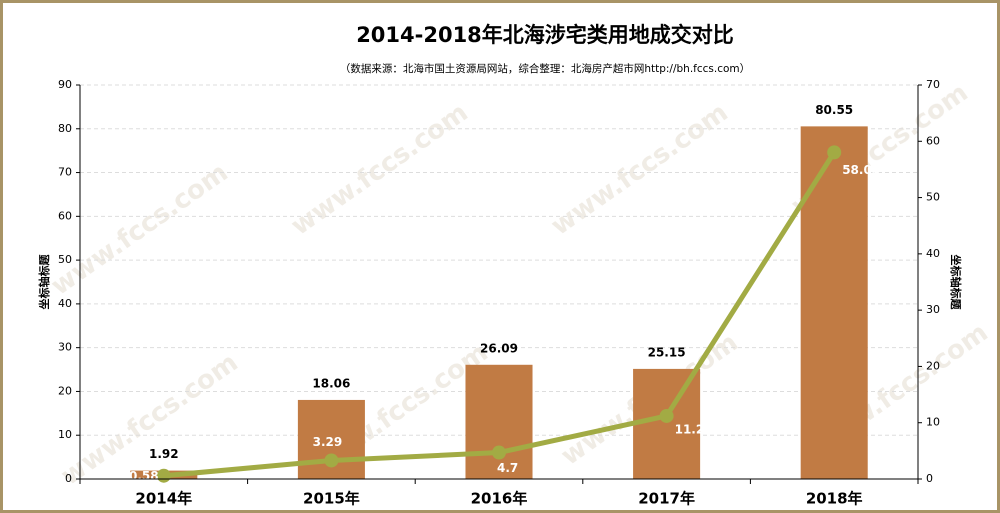 The width and height of the screenshot is (1000, 513). Describe the element at coordinates (933, 422) in the screenshot. I see `y2-tick-label: 10` at that location.